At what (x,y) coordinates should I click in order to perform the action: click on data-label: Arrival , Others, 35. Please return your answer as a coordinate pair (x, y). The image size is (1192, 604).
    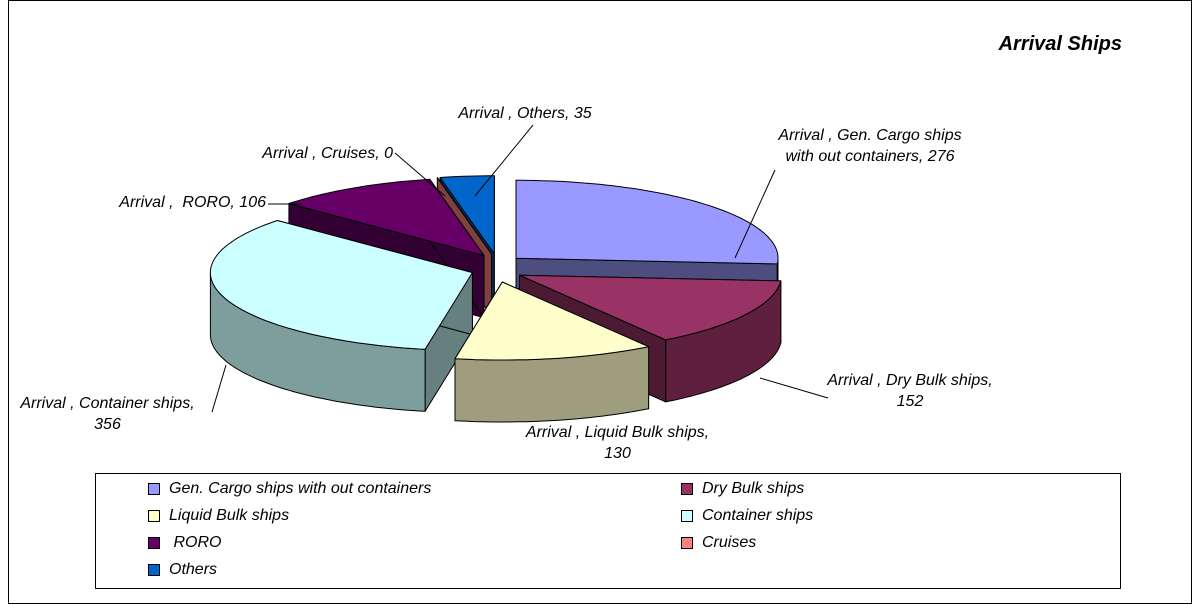
    Looking at the image, I should click on (525, 113).